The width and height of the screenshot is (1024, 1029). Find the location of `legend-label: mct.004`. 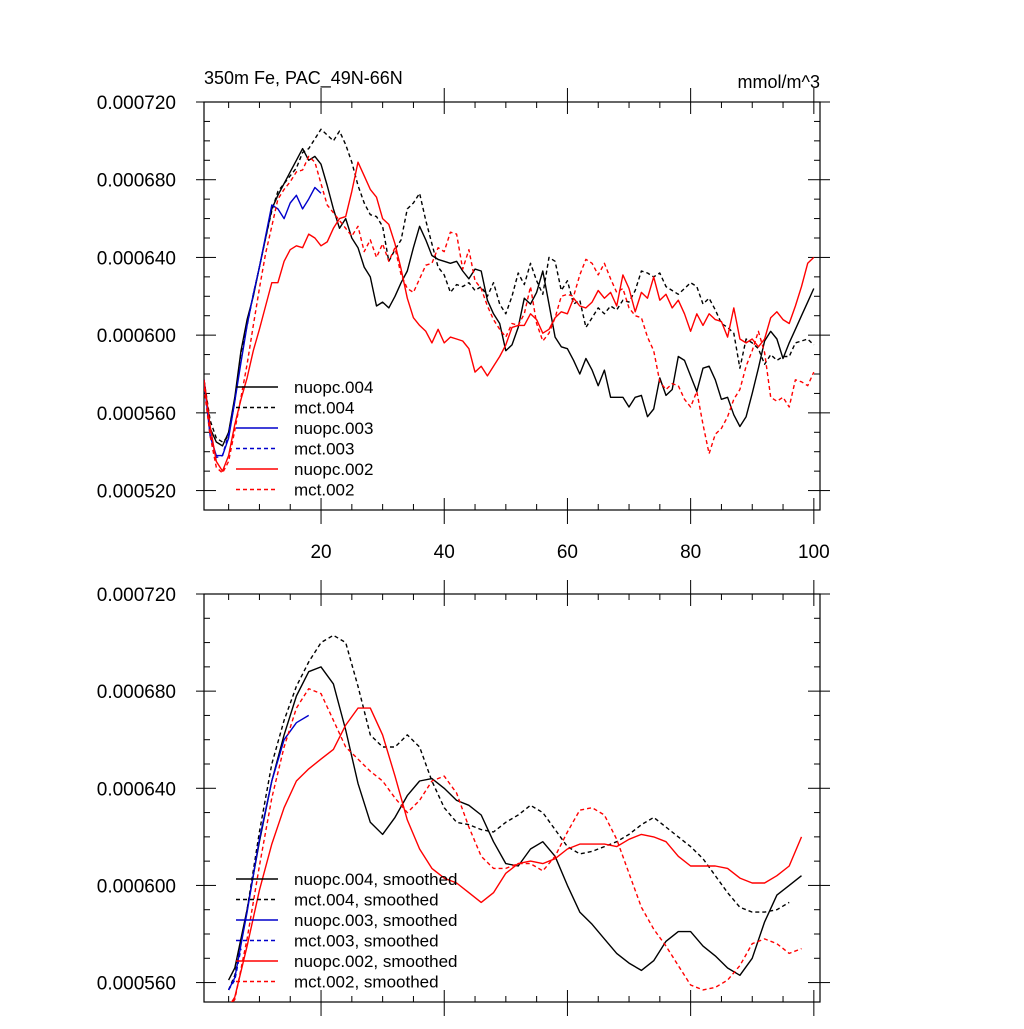

legend-label: mct.004 is located at coordinates (324, 408).